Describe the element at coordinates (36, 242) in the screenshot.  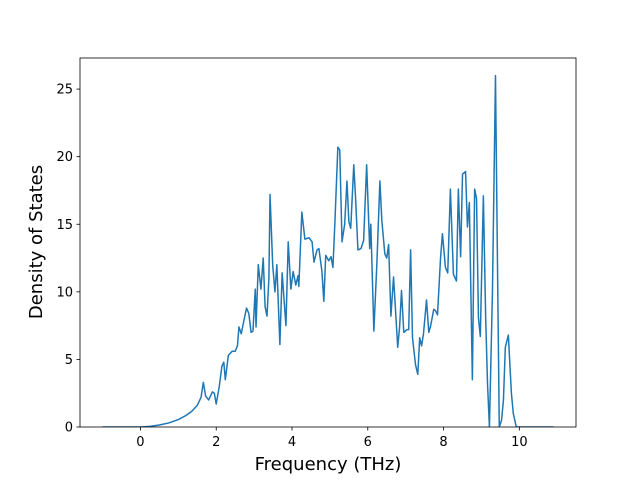
I see `y-axis-label: Density of States` at that location.